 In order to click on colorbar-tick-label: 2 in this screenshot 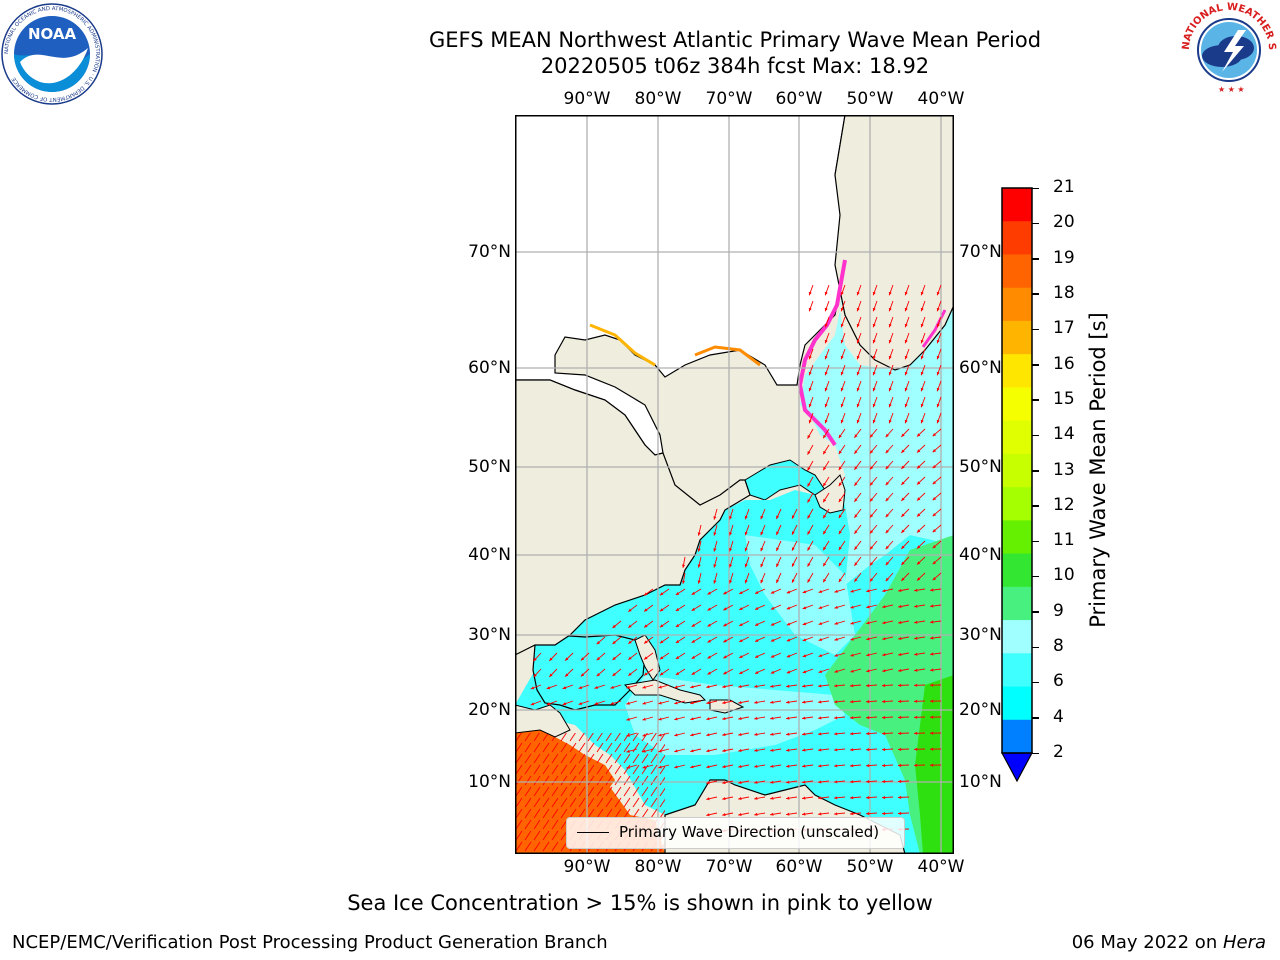, I will do `click(1058, 752)`.